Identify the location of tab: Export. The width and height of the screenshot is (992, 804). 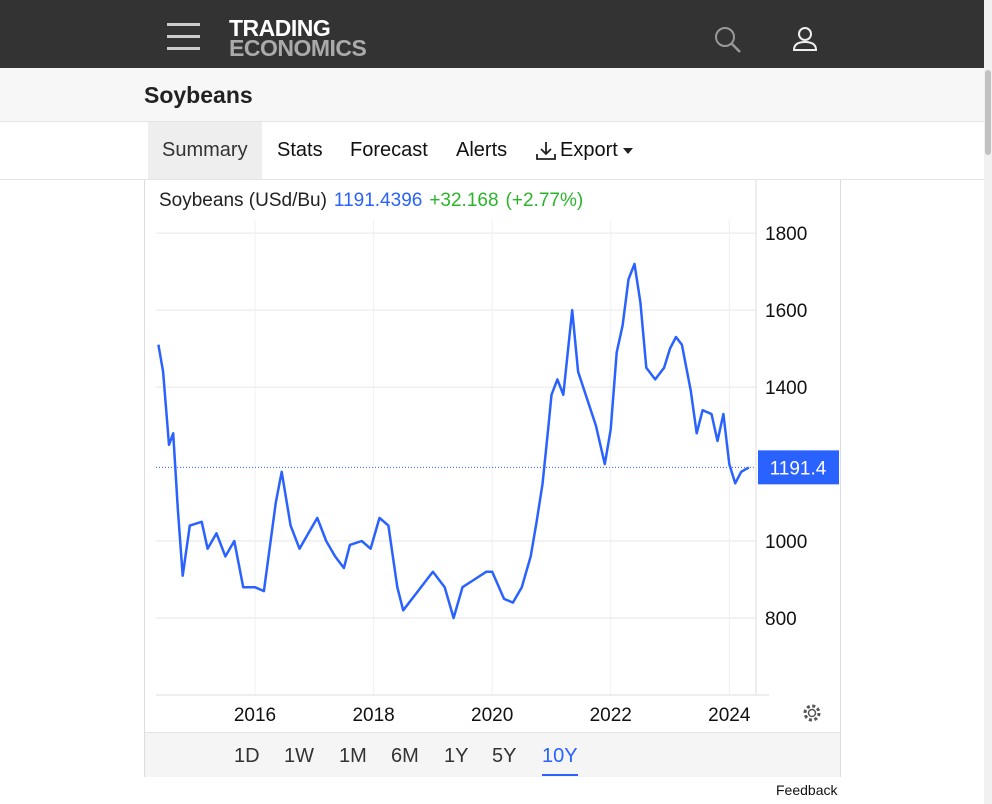
(585, 150).